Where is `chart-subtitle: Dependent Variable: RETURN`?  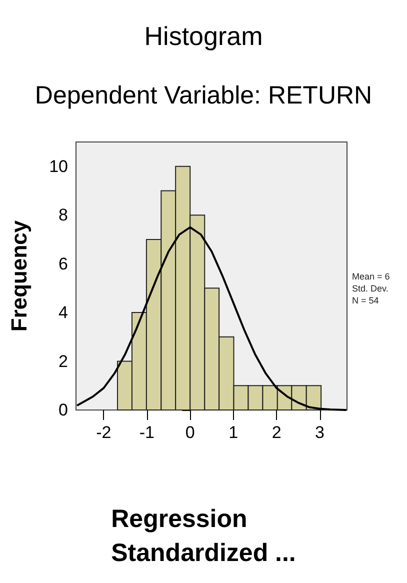
chart-subtitle: Dependent Variable: RETURN is located at coordinates (203, 96).